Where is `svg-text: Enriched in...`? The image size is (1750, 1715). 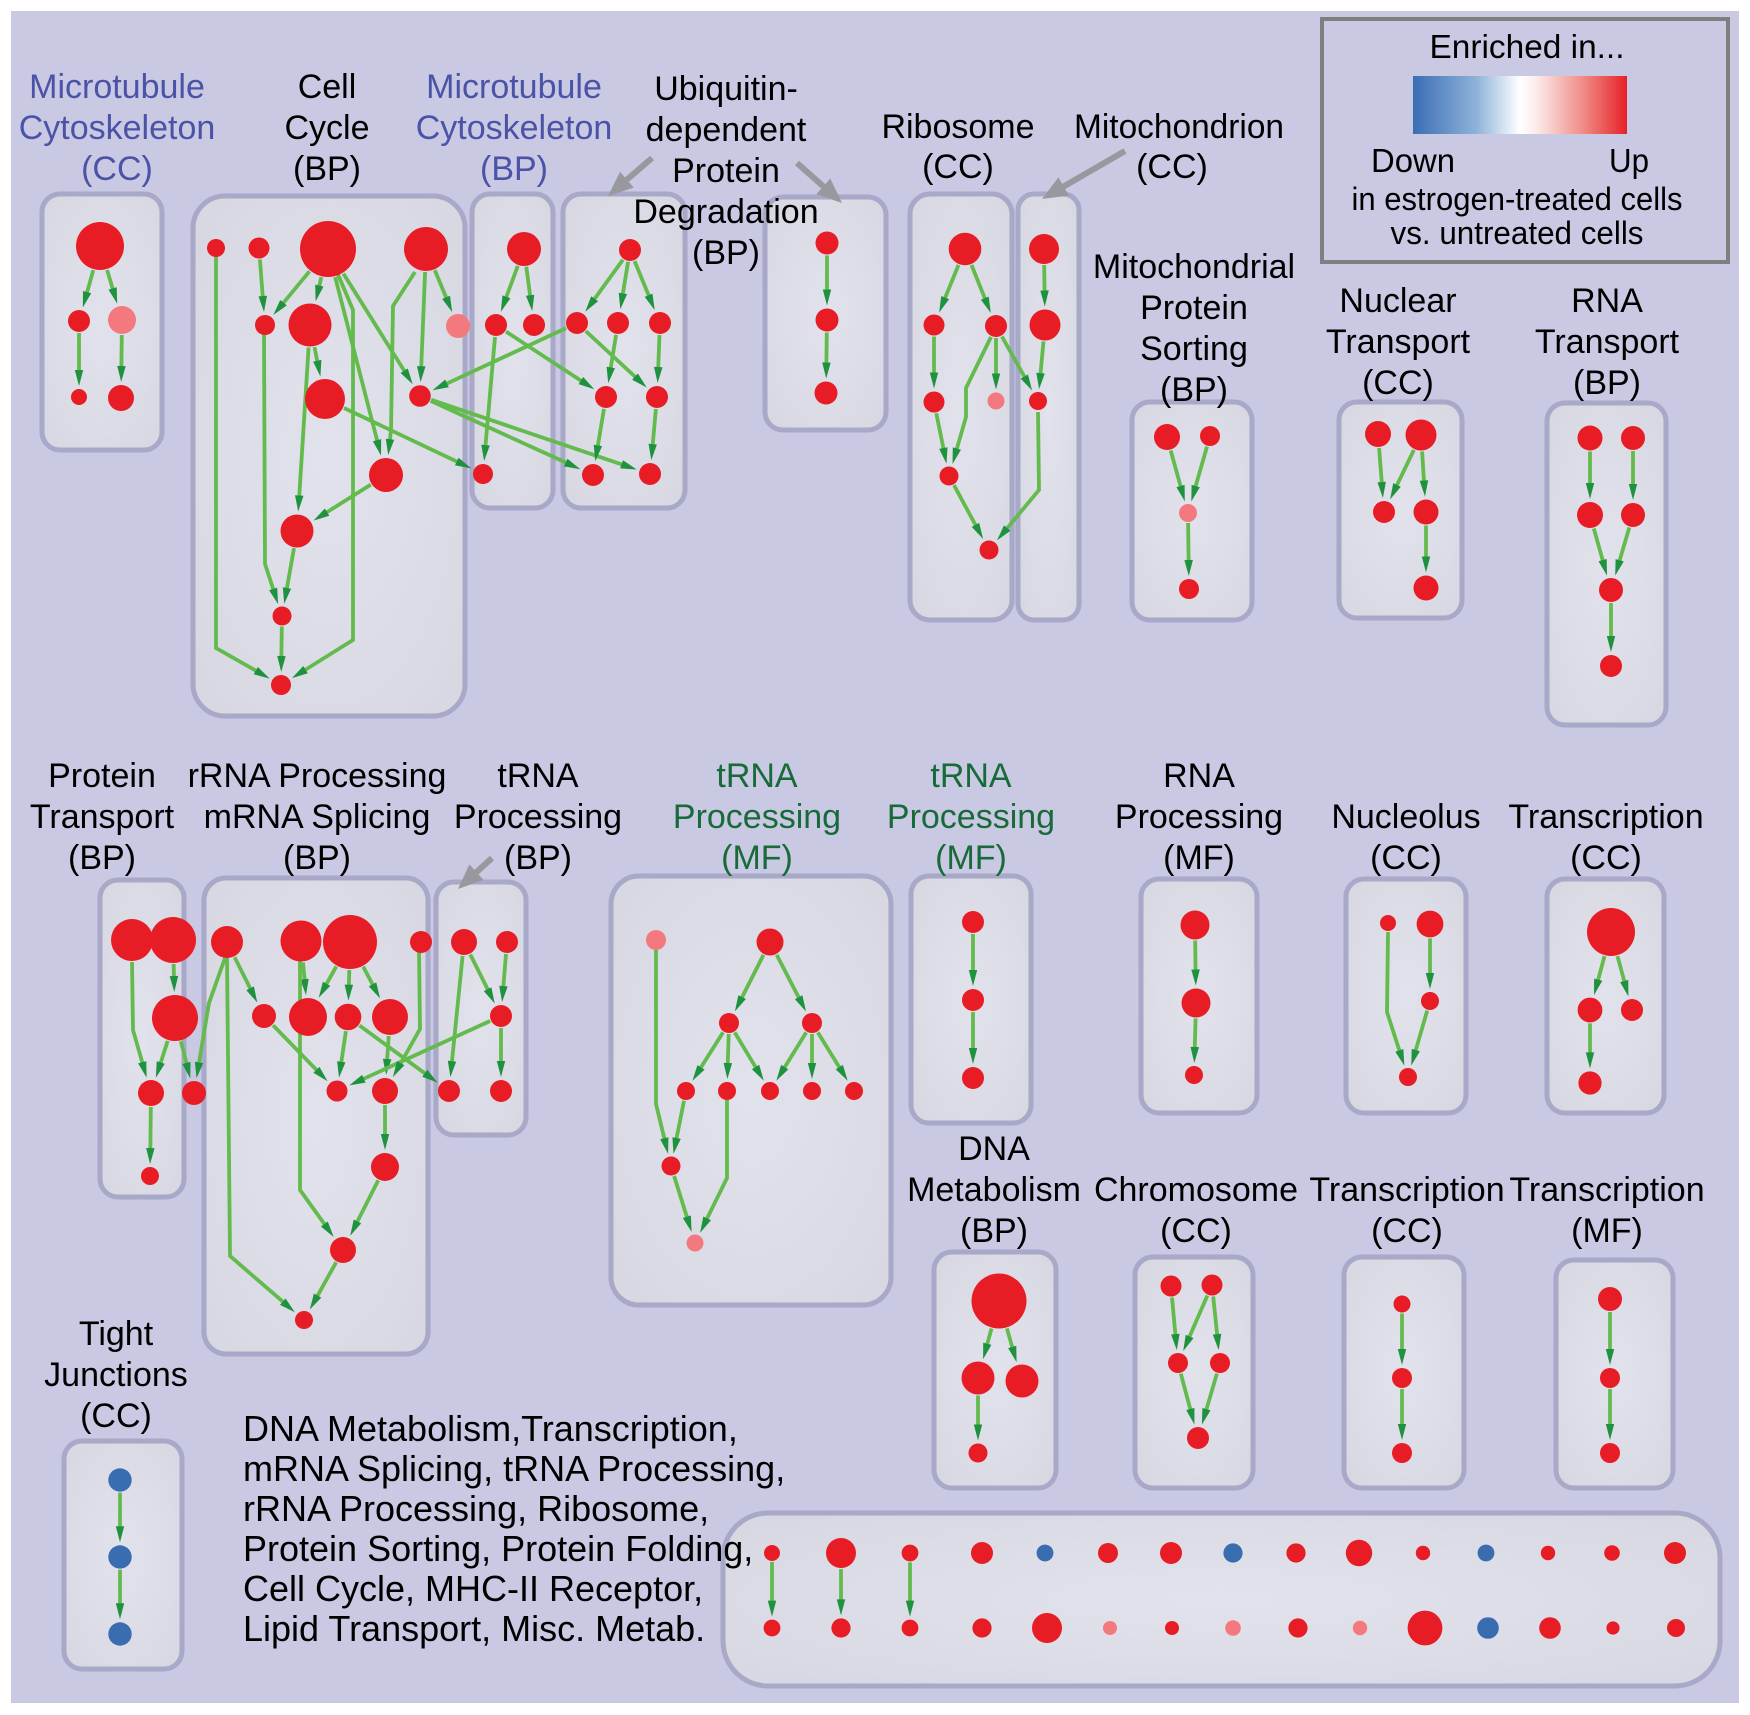 svg-text: Enriched in... is located at coordinates (1527, 46).